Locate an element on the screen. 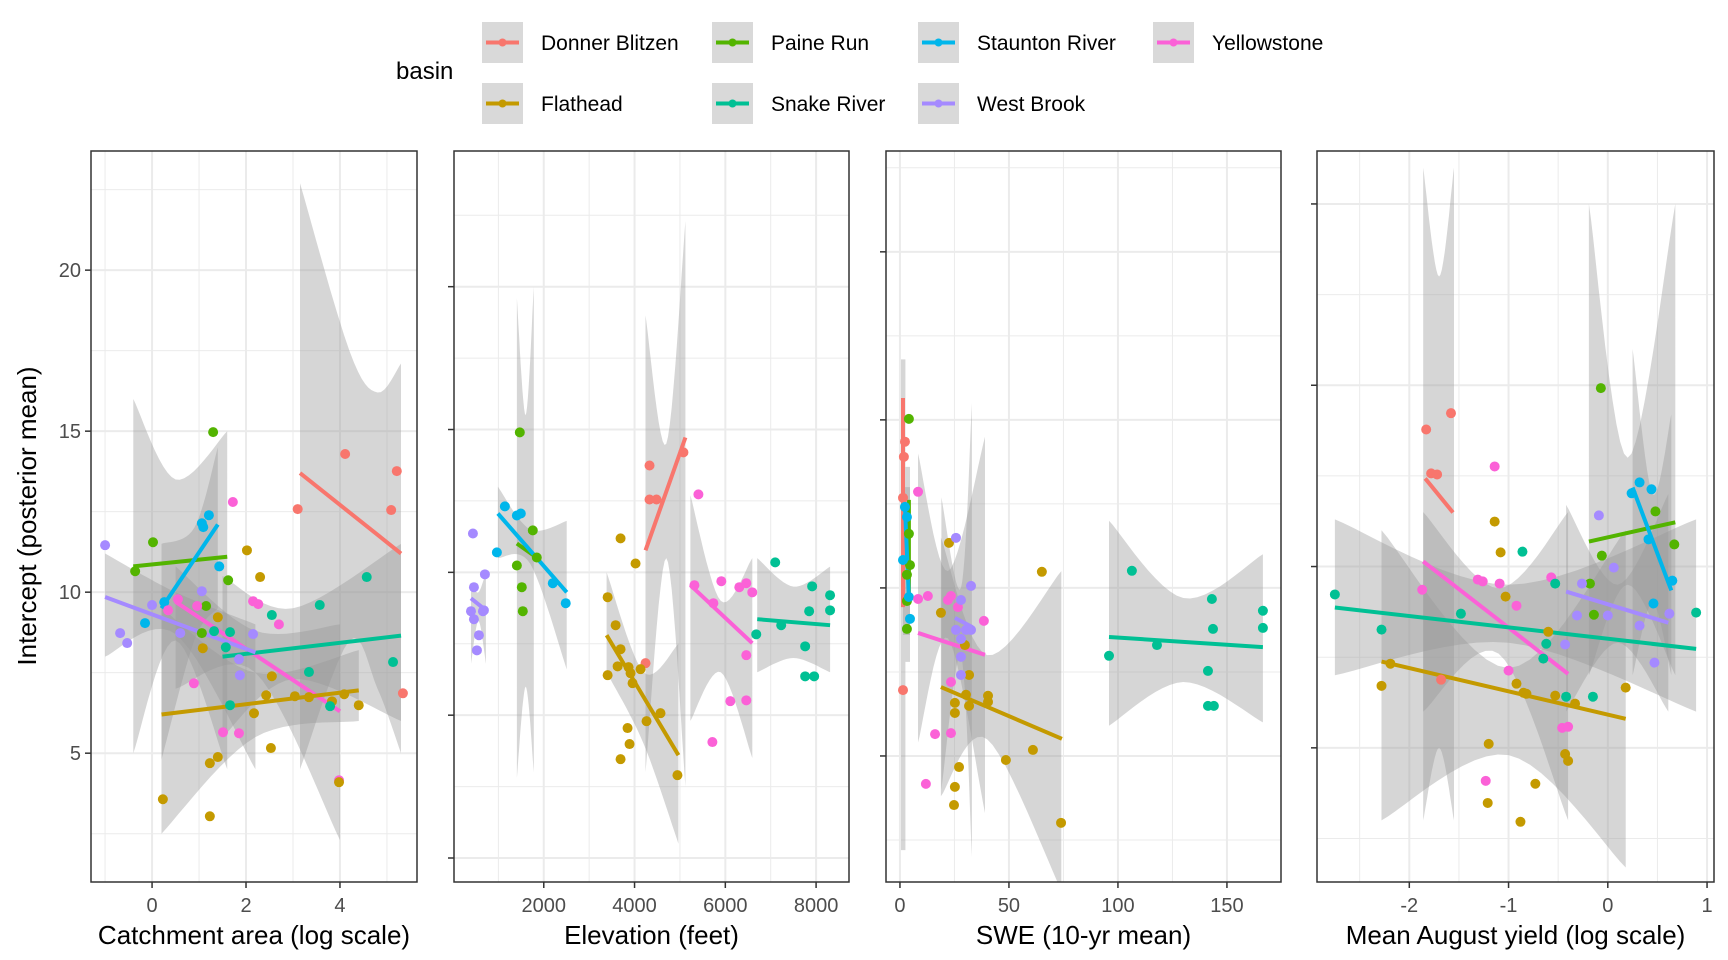  fit-line-west-brook is located at coordinates (180, 625).